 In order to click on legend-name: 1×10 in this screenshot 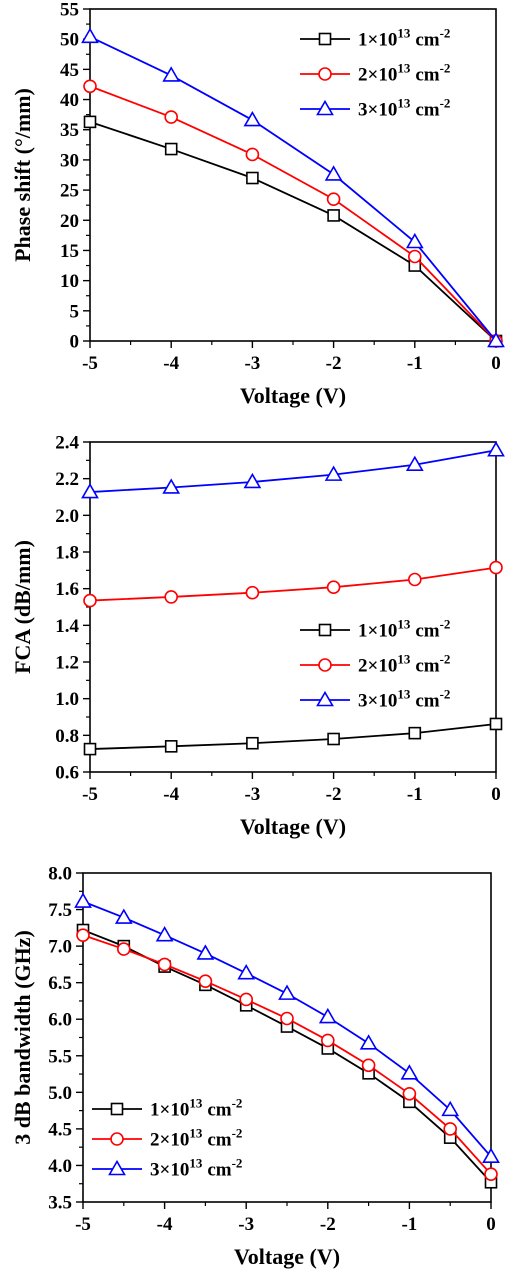, I will do `click(377, 40)`.